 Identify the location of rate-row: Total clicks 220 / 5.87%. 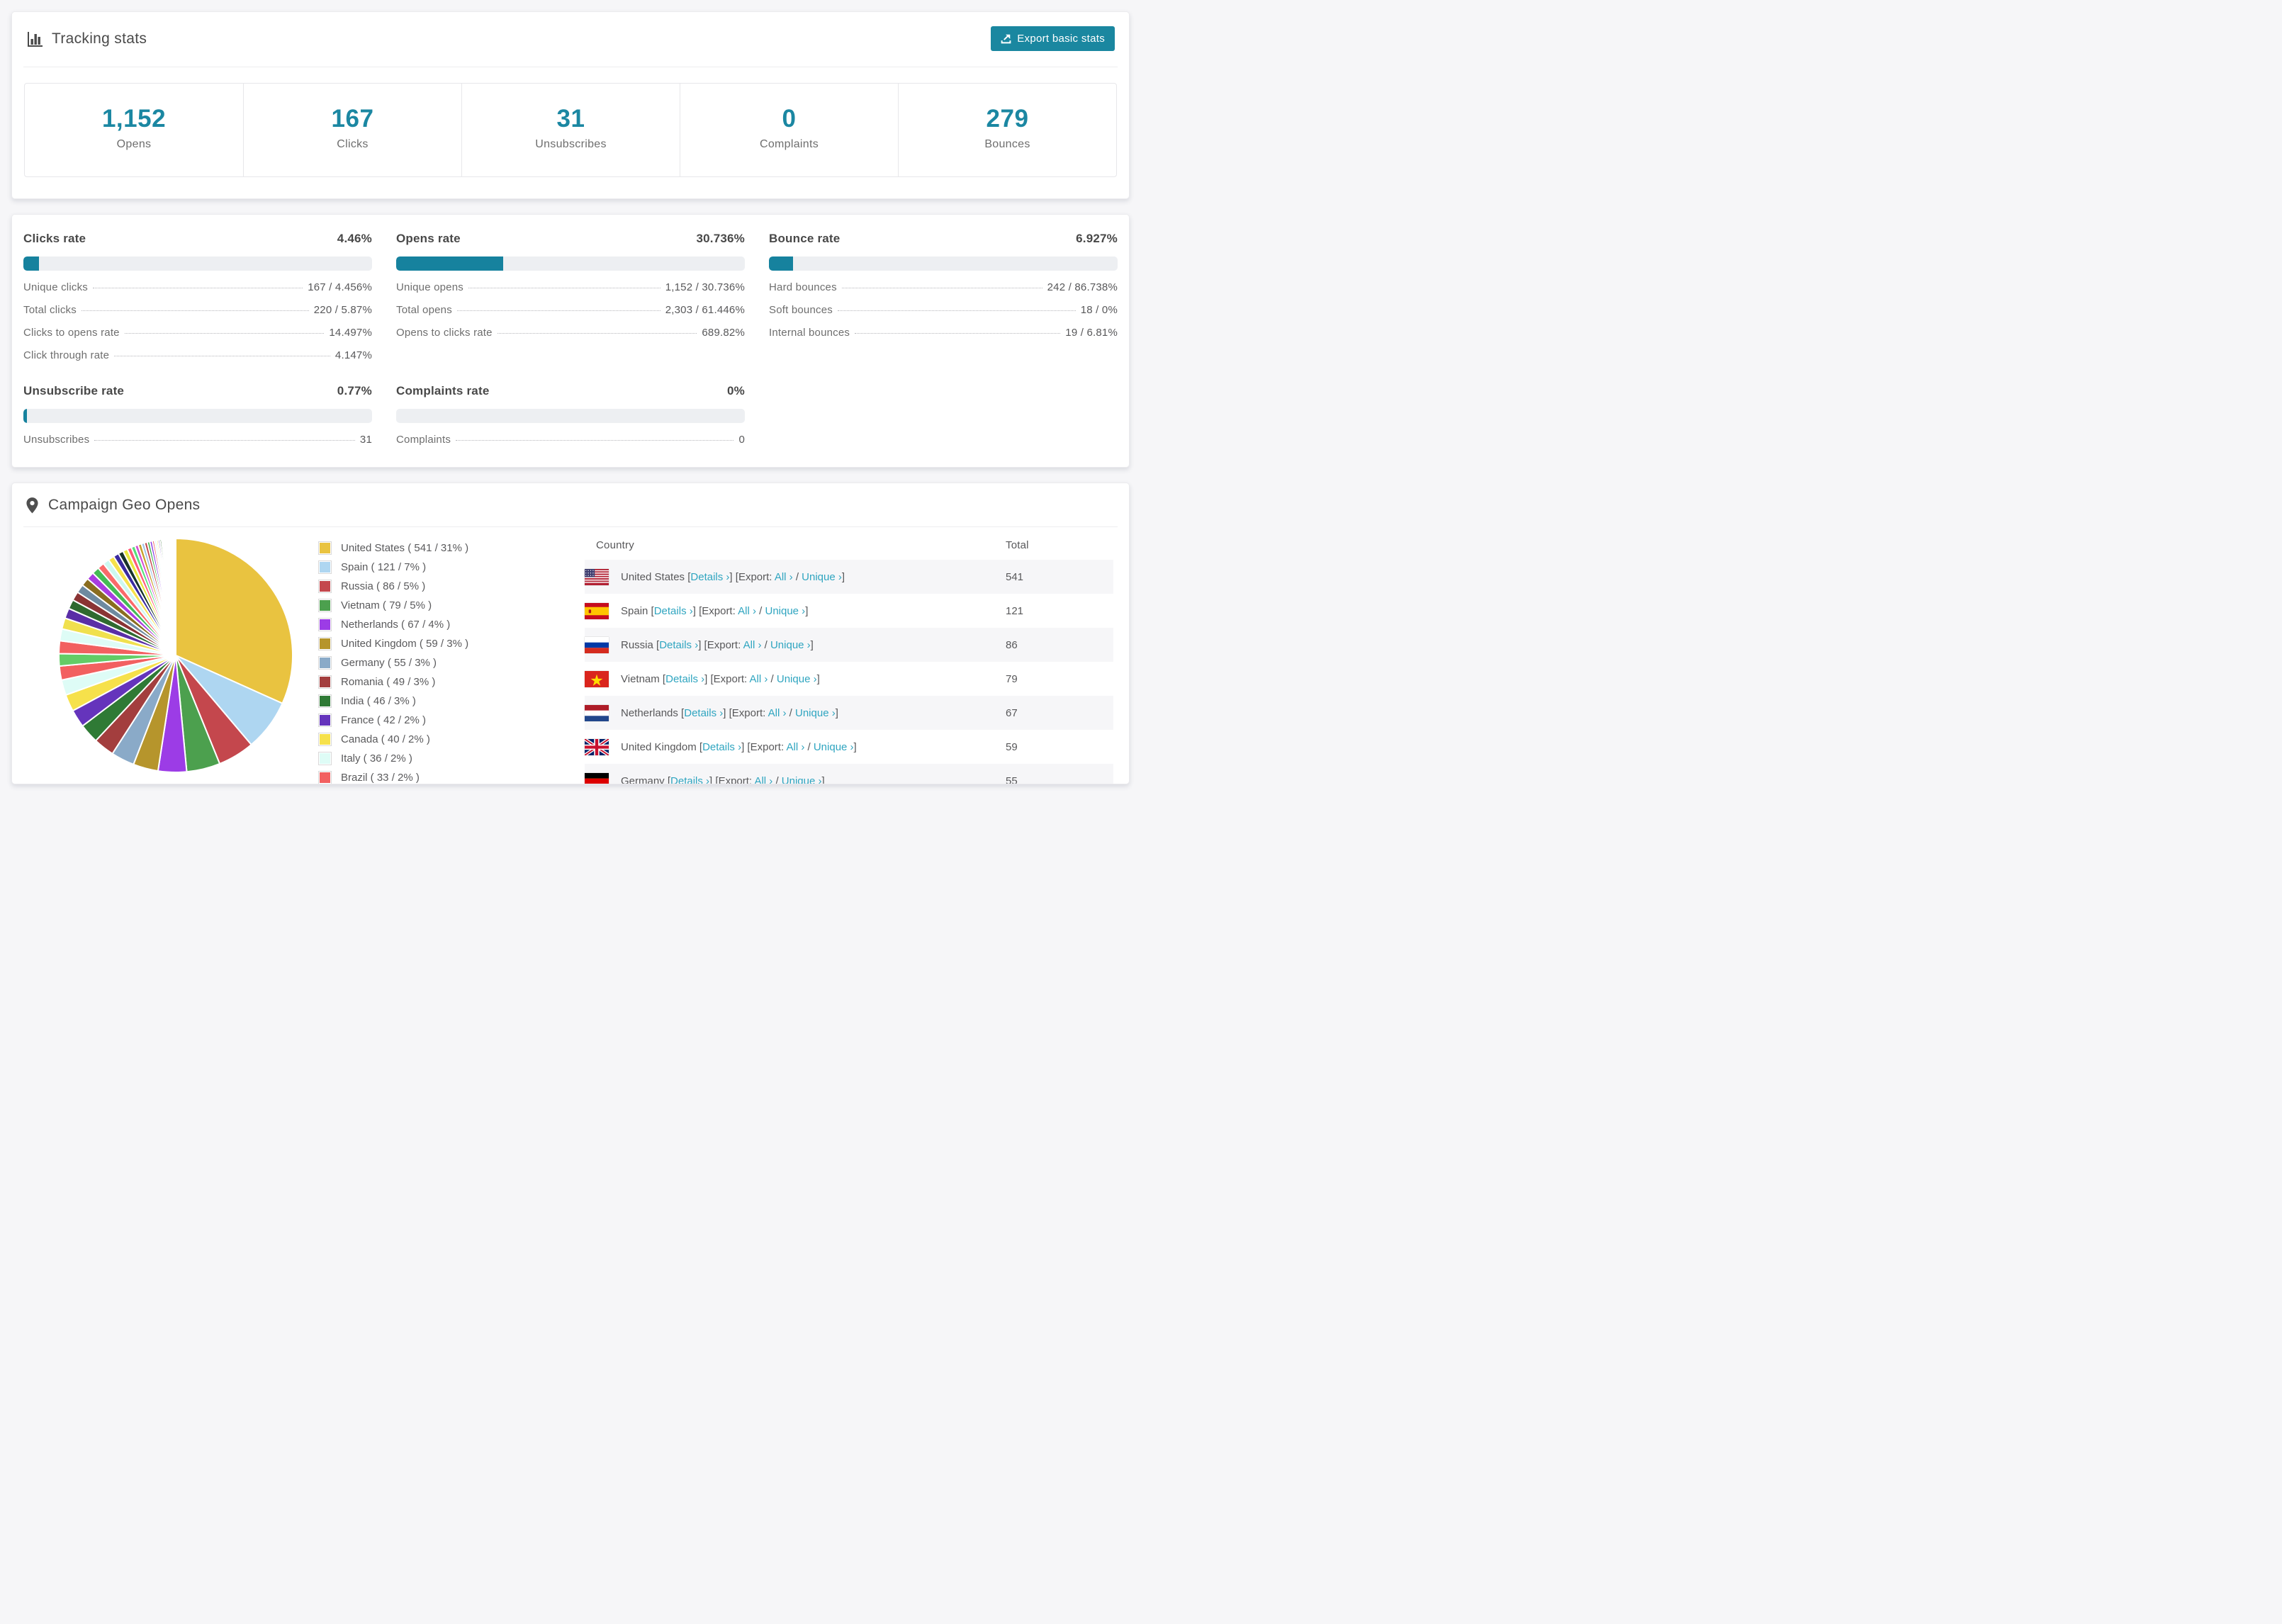
(197, 310).